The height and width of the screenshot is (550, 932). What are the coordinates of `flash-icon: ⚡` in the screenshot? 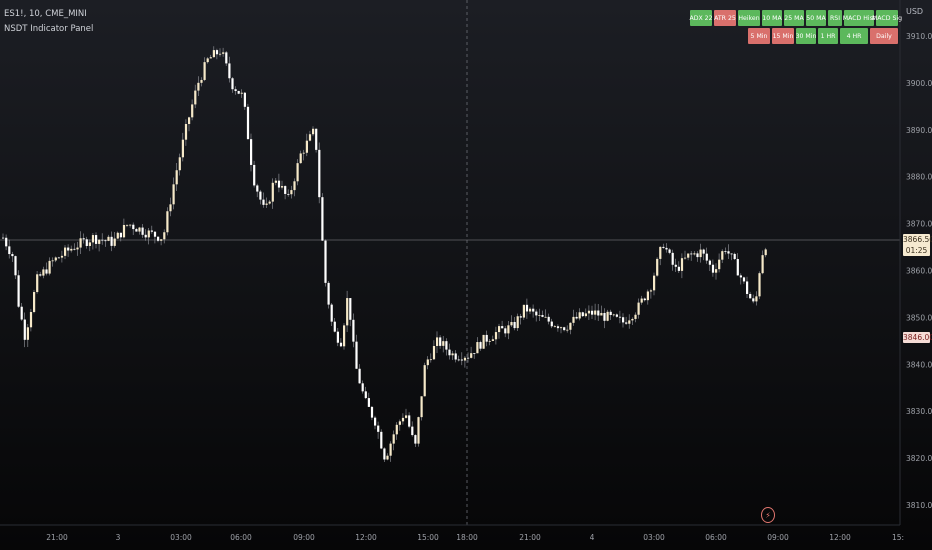 It's located at (768, 515).